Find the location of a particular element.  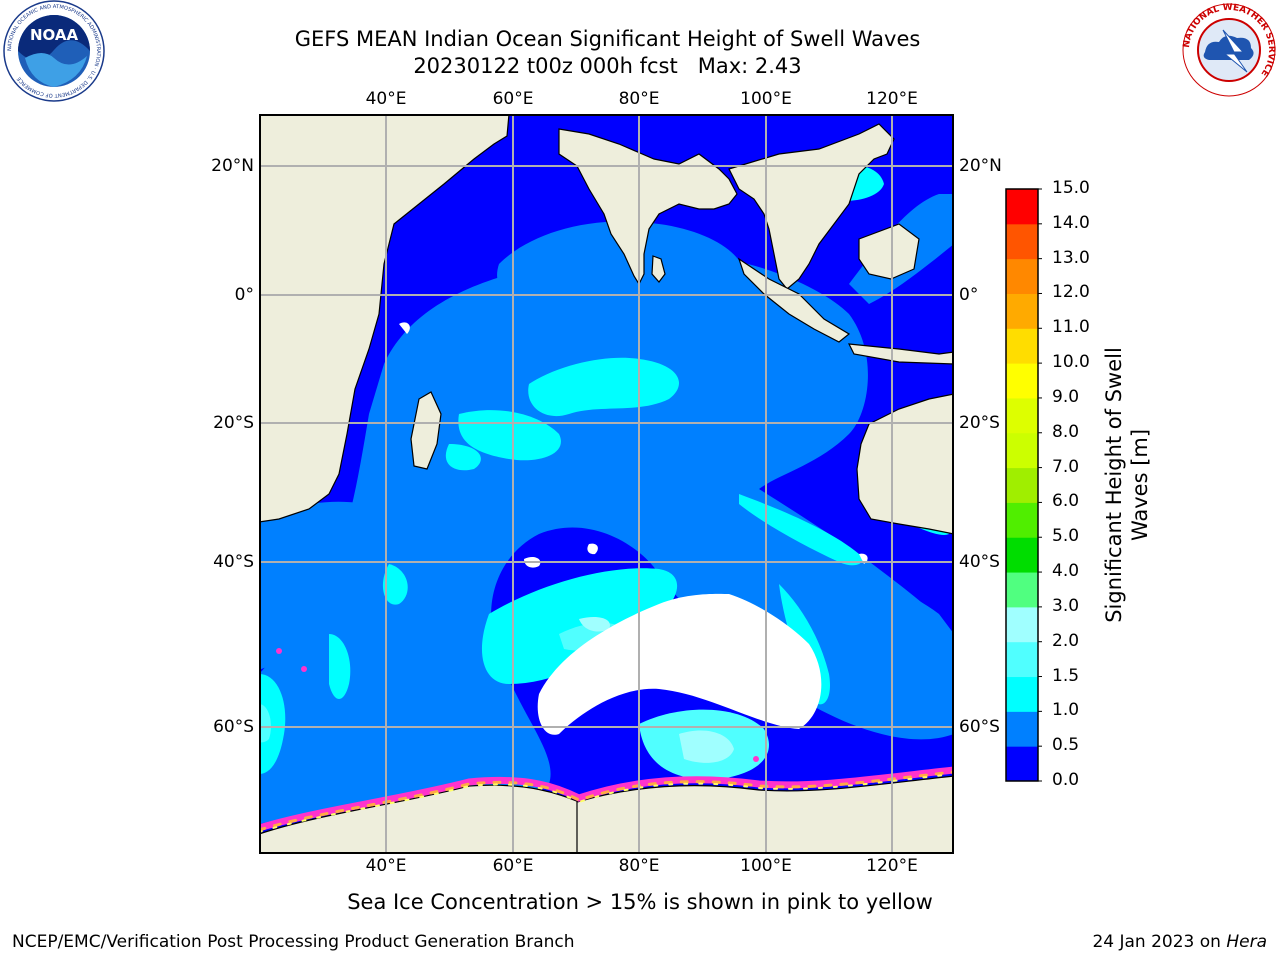

lat-label-left-20s: 20°S is located at coordinates (233, 423).